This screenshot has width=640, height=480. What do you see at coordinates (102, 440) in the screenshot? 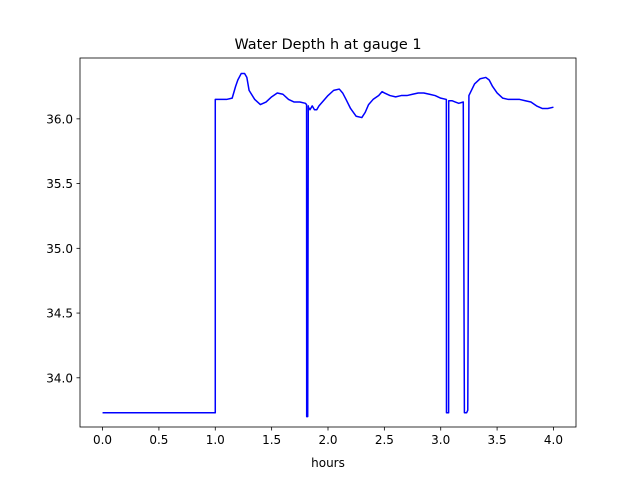
I see `x-tick-label: 0.0` at bounding box center [102, 440].